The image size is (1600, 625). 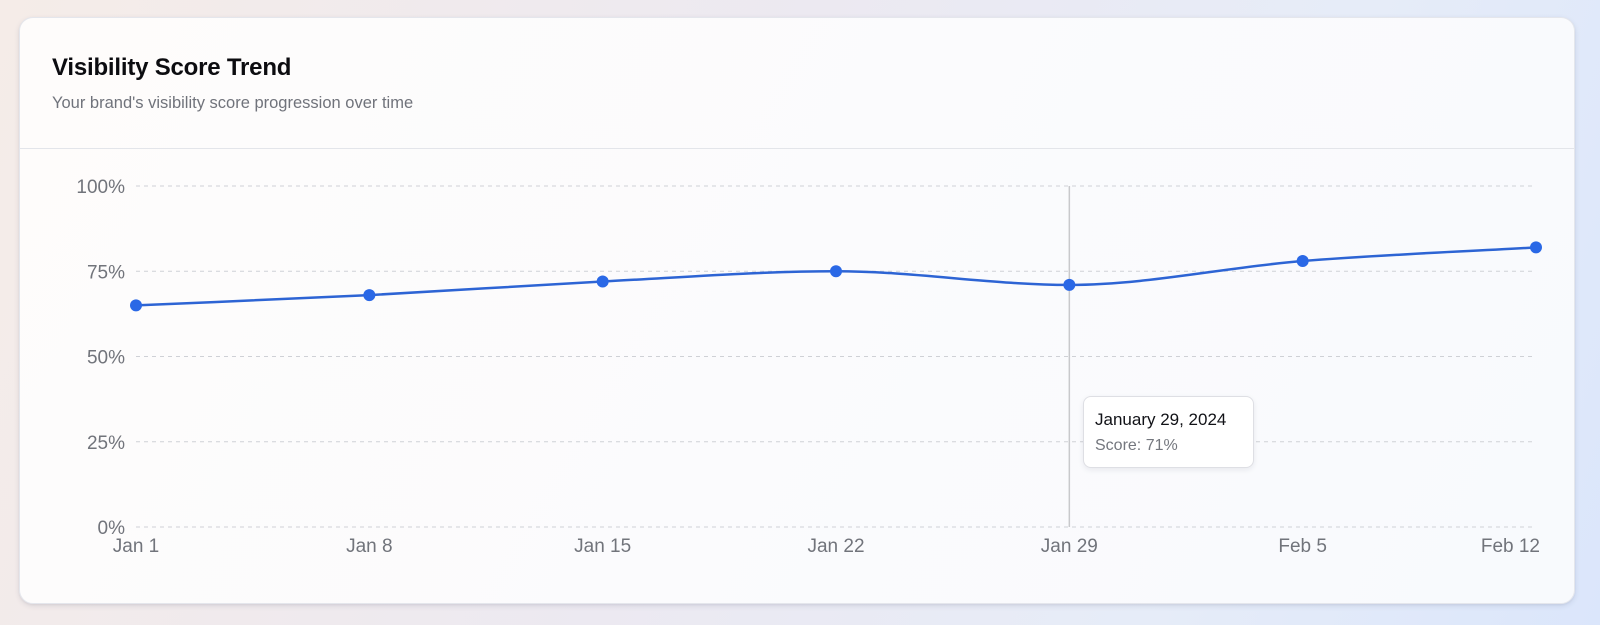 I want to click on x-tick-label: Feb 5, so click(x=1302, y=546).